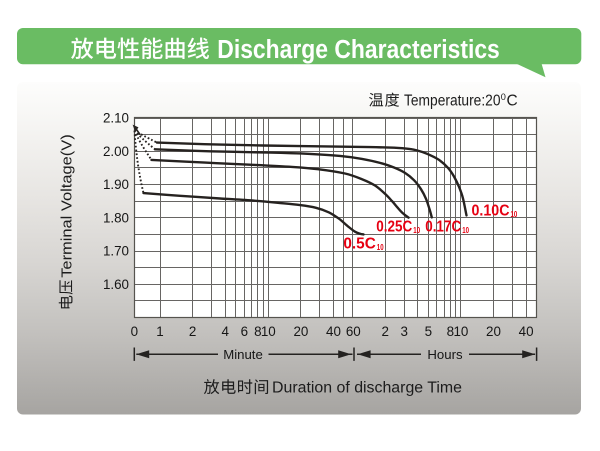  What do you see at coordinates (452, 101) in the screenshot?
I see `svg-text: Temperature:20` at bounding box center [452, 101].